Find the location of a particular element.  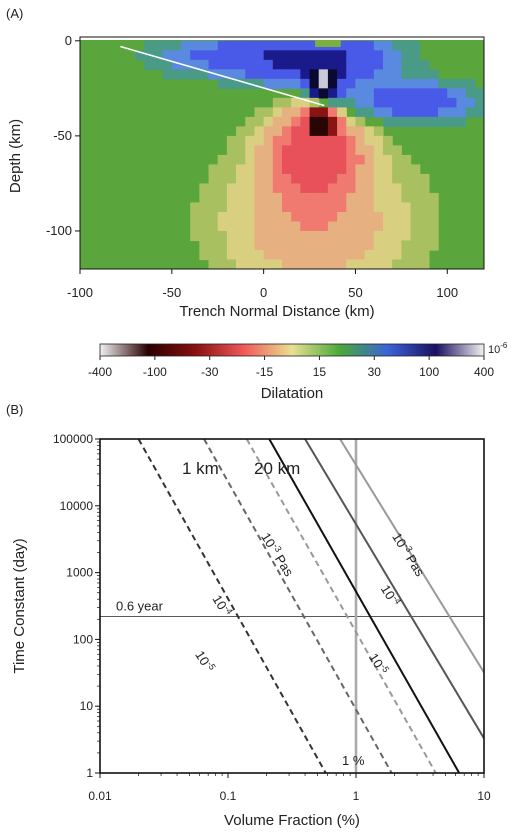

fault-trace-line is located at coordinates (222, 76).